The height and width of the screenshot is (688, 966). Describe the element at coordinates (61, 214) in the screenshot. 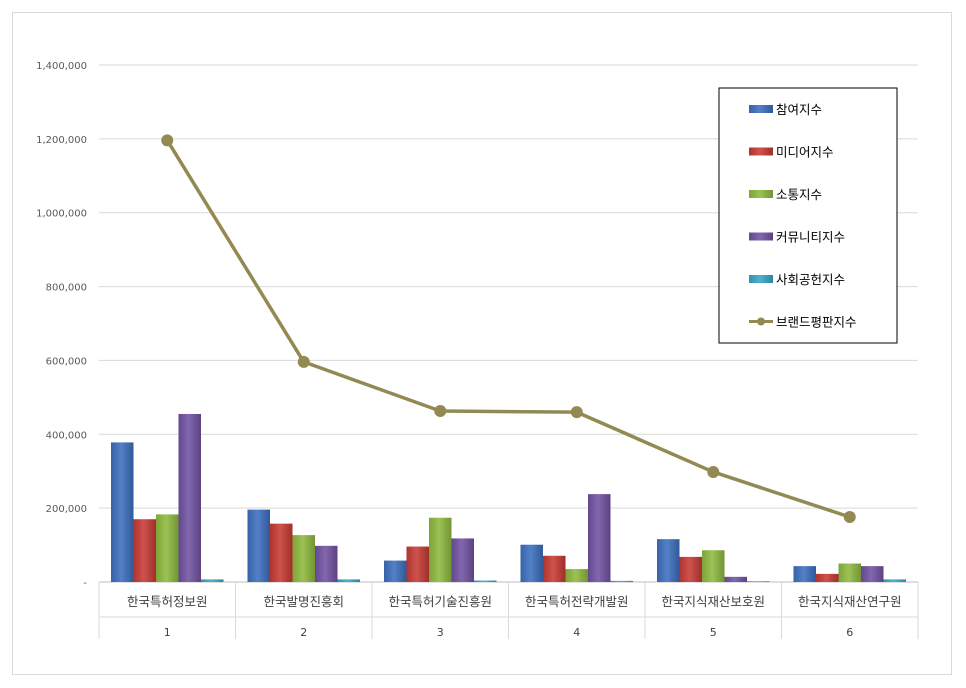

I see `y-tick-label: 1,000,000` at that location.